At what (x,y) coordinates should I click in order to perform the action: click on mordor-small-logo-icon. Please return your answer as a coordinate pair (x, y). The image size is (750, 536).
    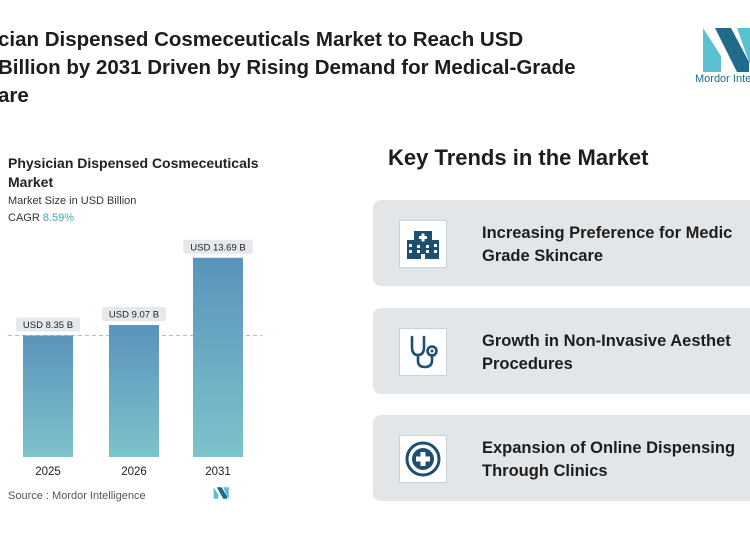
    Looking at the image, I should click on (221, 493).